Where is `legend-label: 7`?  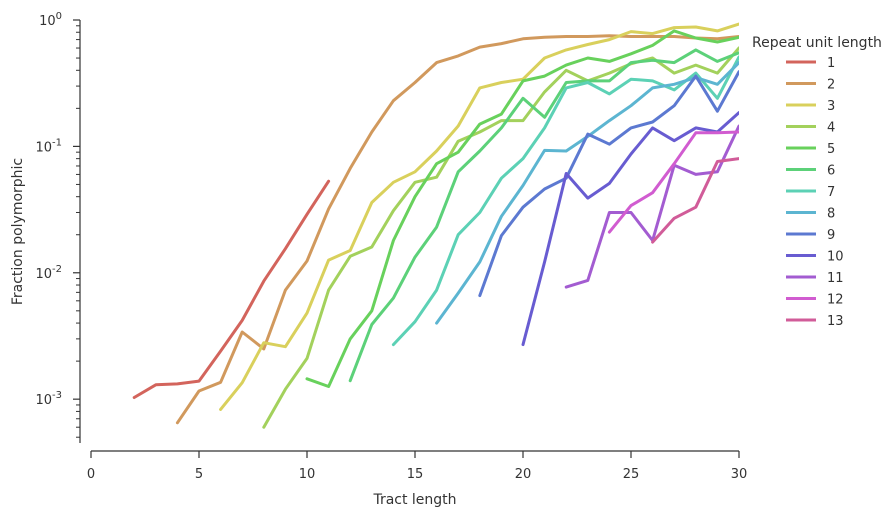 legend-label: 7 is located at coordinates (831, 192).